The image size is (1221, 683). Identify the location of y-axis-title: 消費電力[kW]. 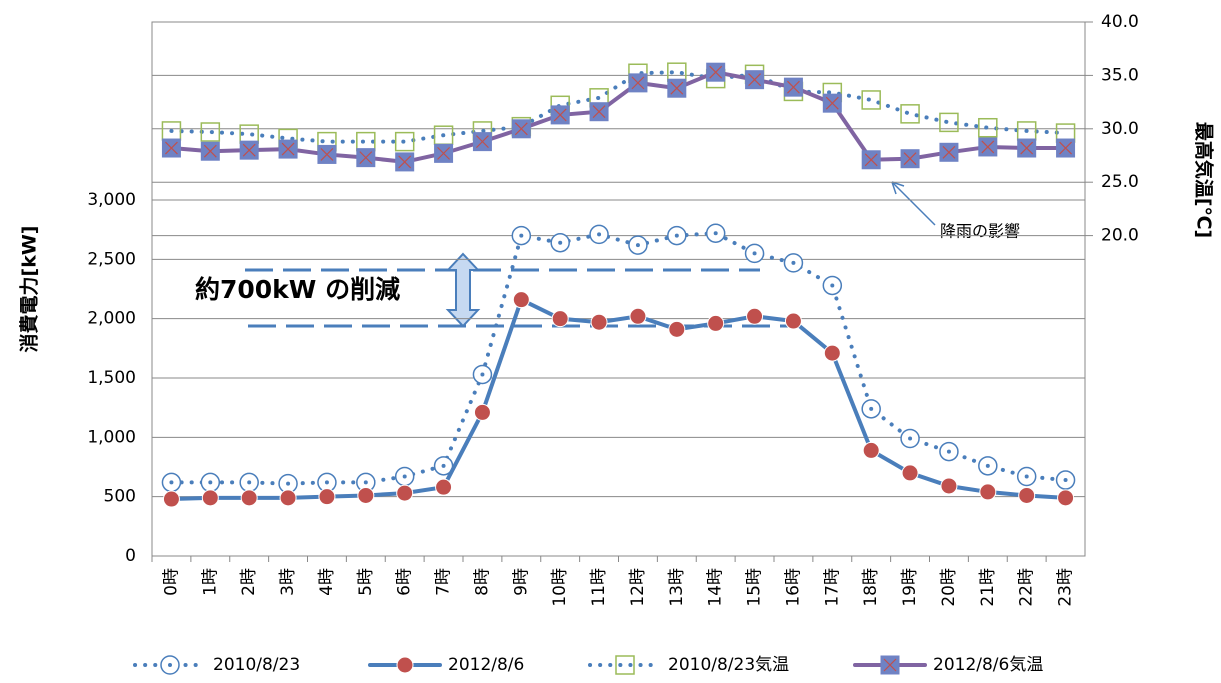
(29, 289).